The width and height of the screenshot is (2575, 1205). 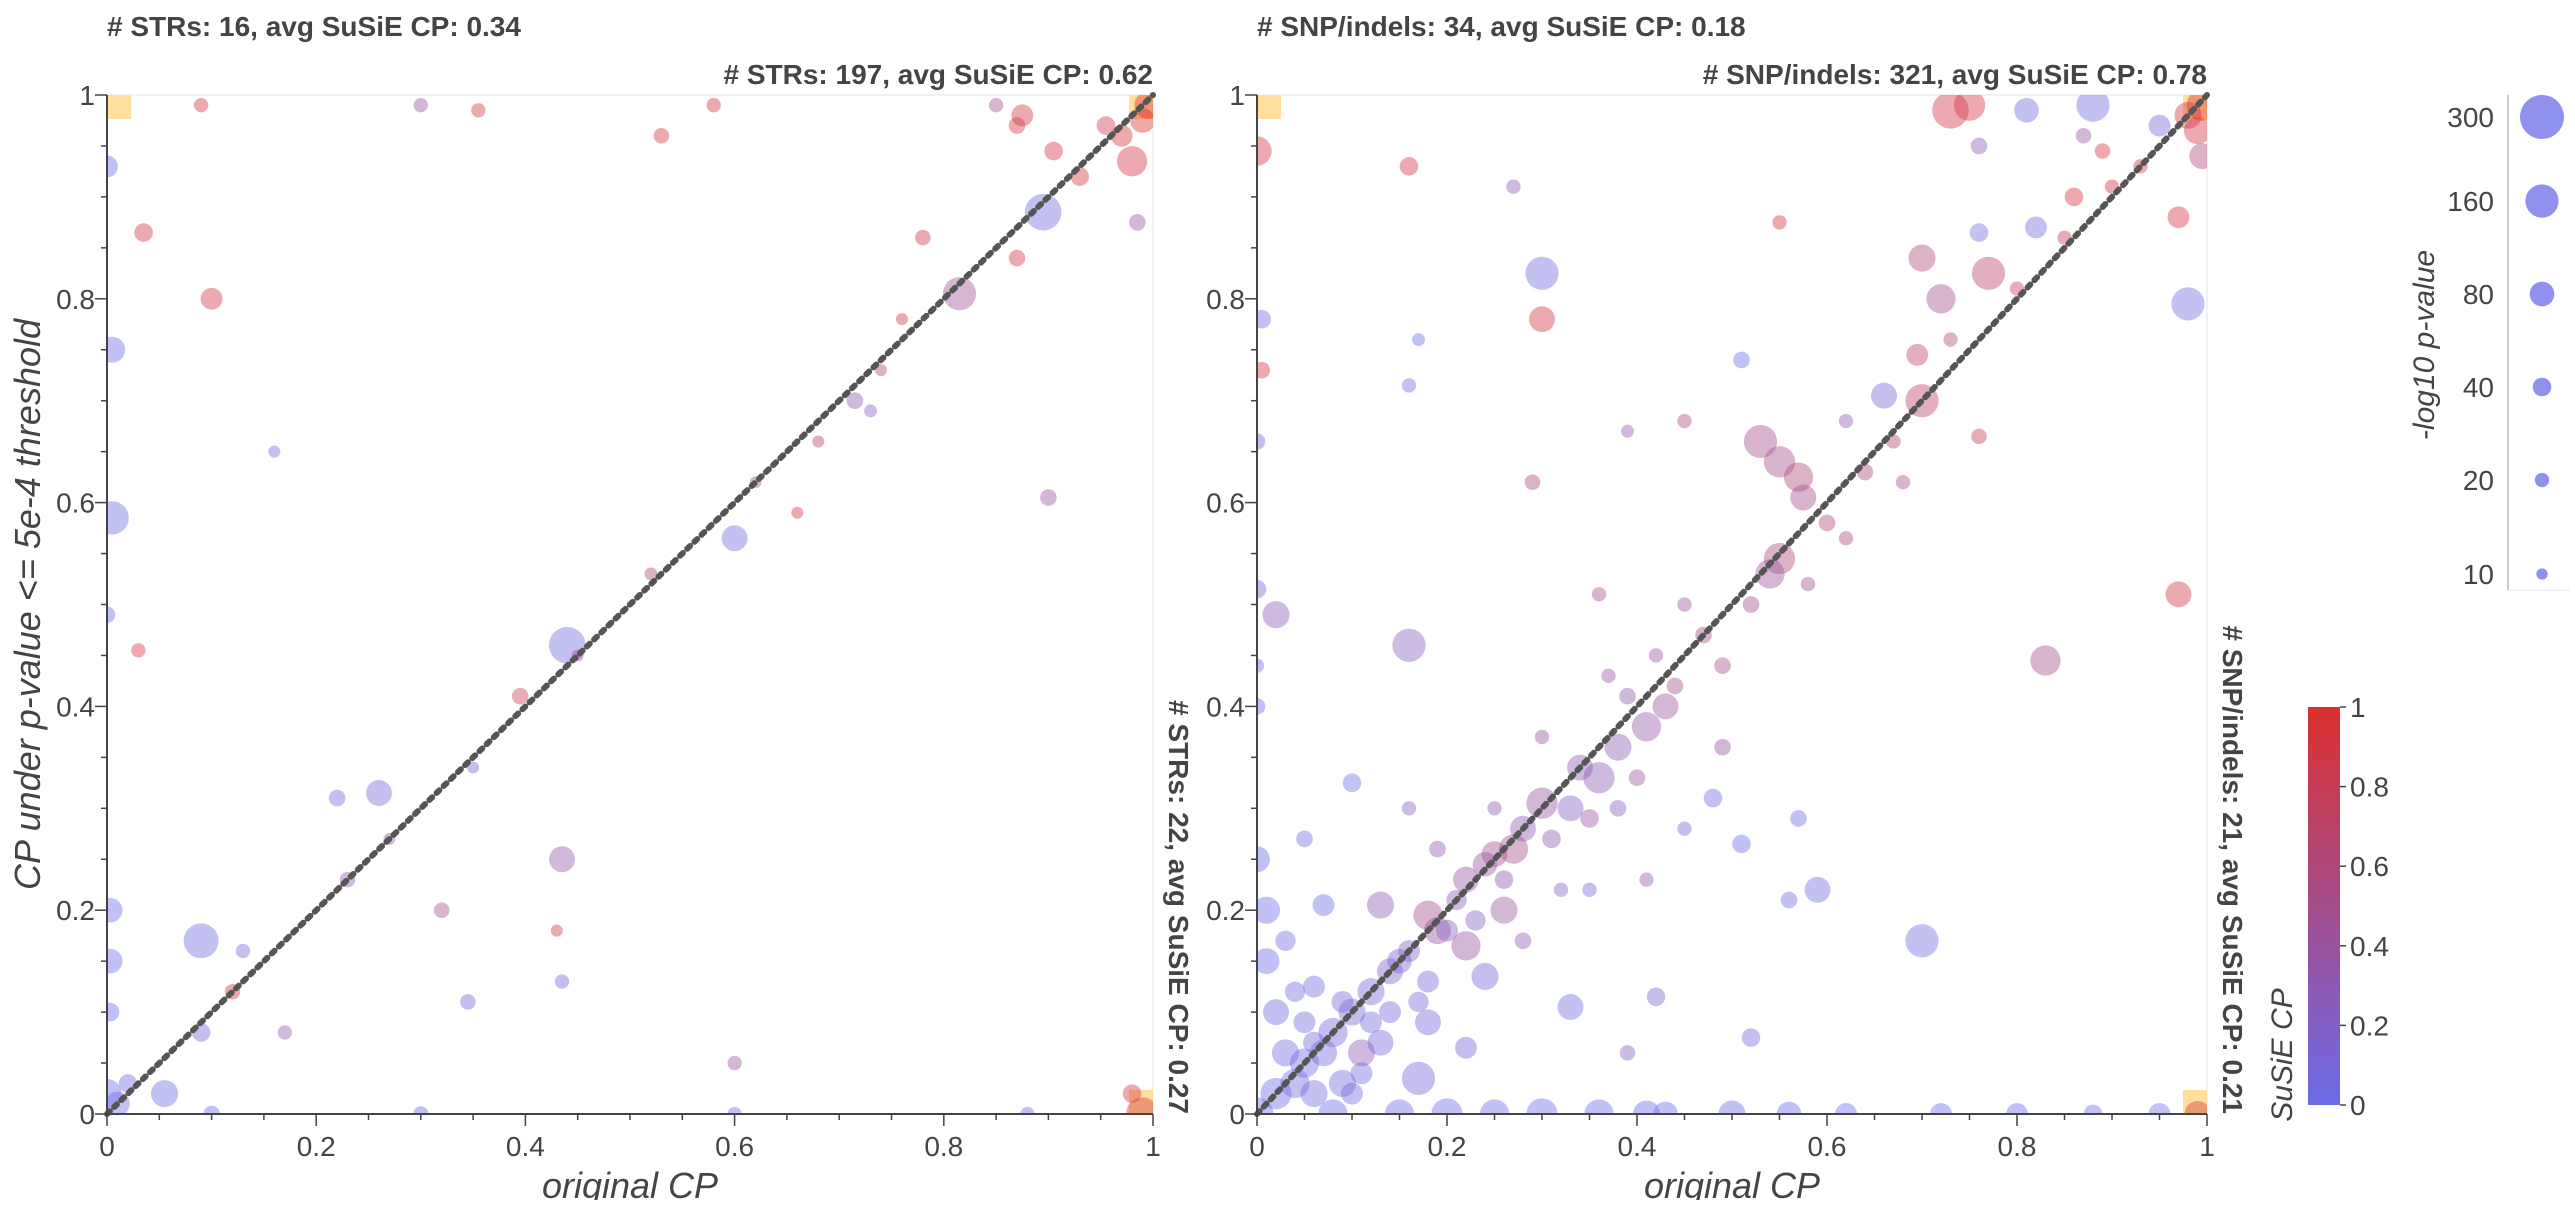 I want to click on y-tick-label: 0, so click(x=87, y=1114).